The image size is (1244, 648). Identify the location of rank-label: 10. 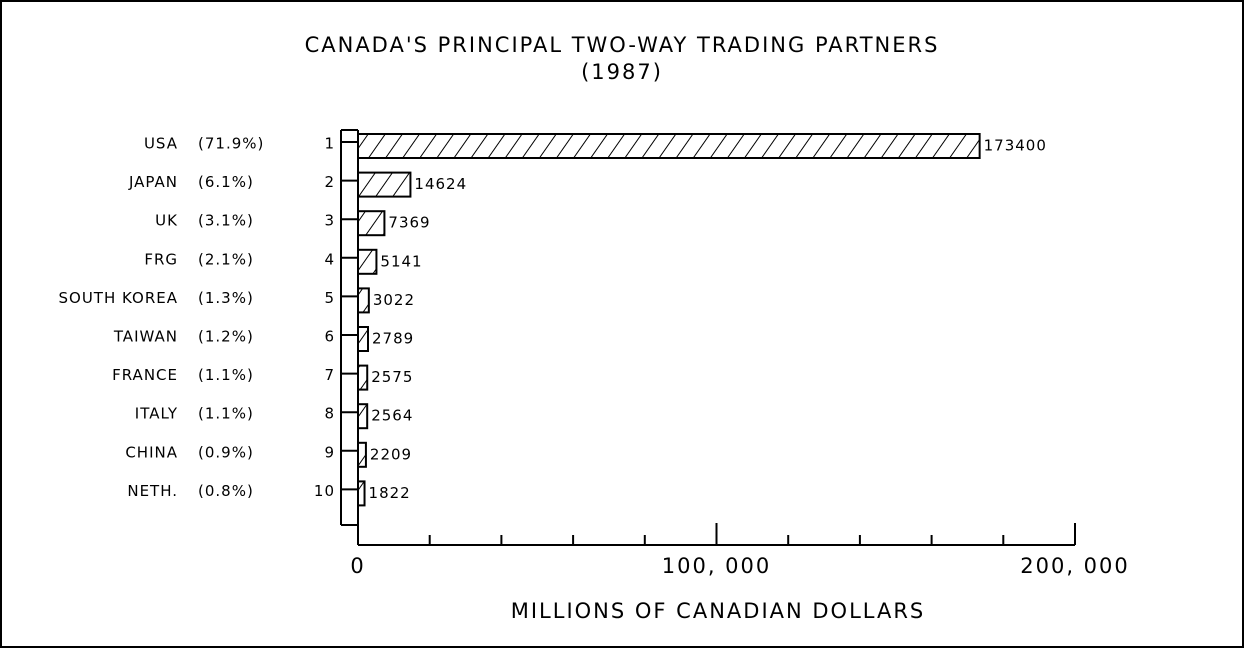
(324, 491).